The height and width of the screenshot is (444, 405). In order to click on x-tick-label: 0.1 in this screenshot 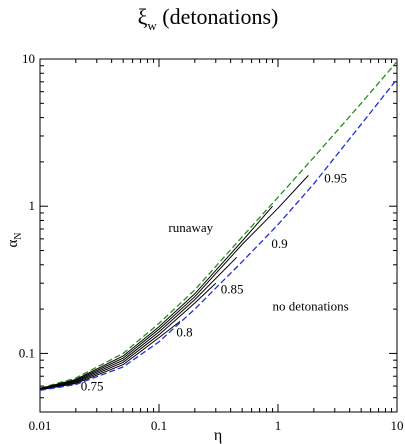, I will do `click(159, 425)`.